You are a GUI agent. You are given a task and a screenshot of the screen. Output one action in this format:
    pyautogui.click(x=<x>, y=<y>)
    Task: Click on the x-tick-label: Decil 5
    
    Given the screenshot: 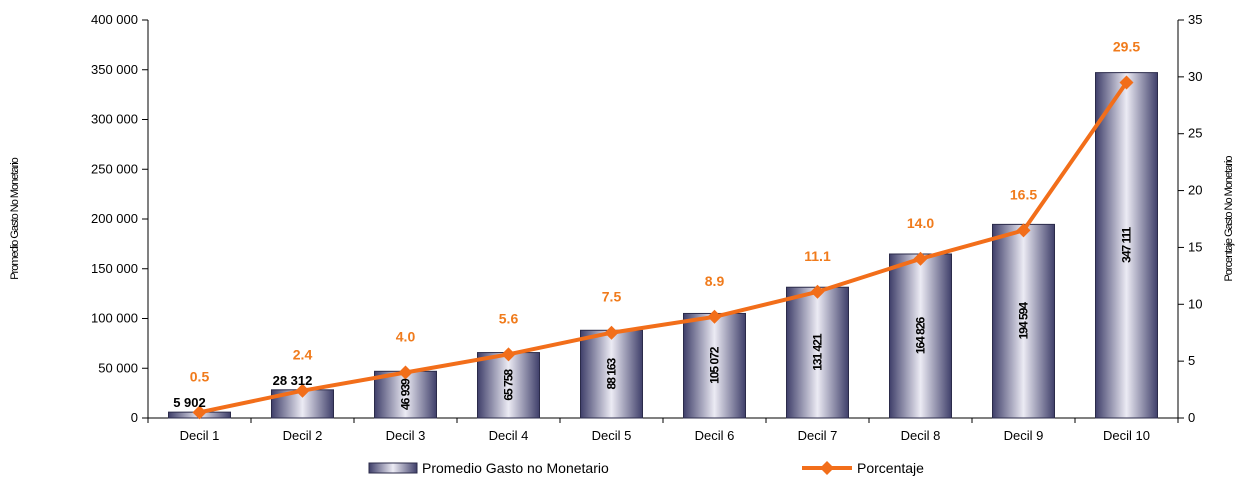 What is the action you would take?
    pyautogui.click(x=612, y=435)
    